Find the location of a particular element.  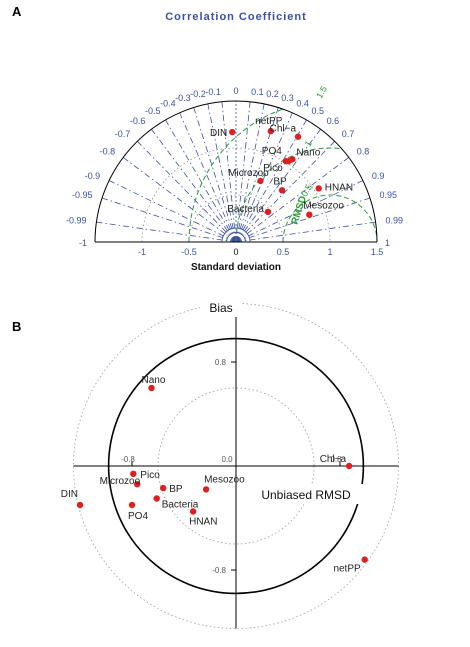

point-label-netpp: netPP is located at coordinates (269, 121).